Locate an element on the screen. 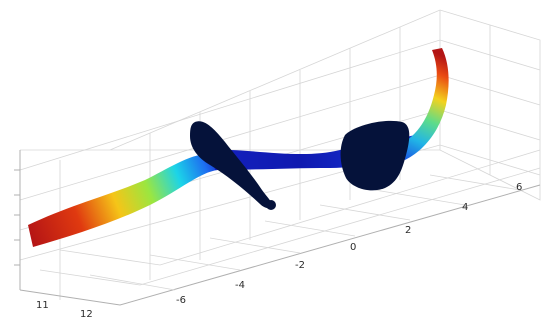 The width and height of the screenshot is (544, 323). y-tick-label: 11 is located at coordinates (42, 305).